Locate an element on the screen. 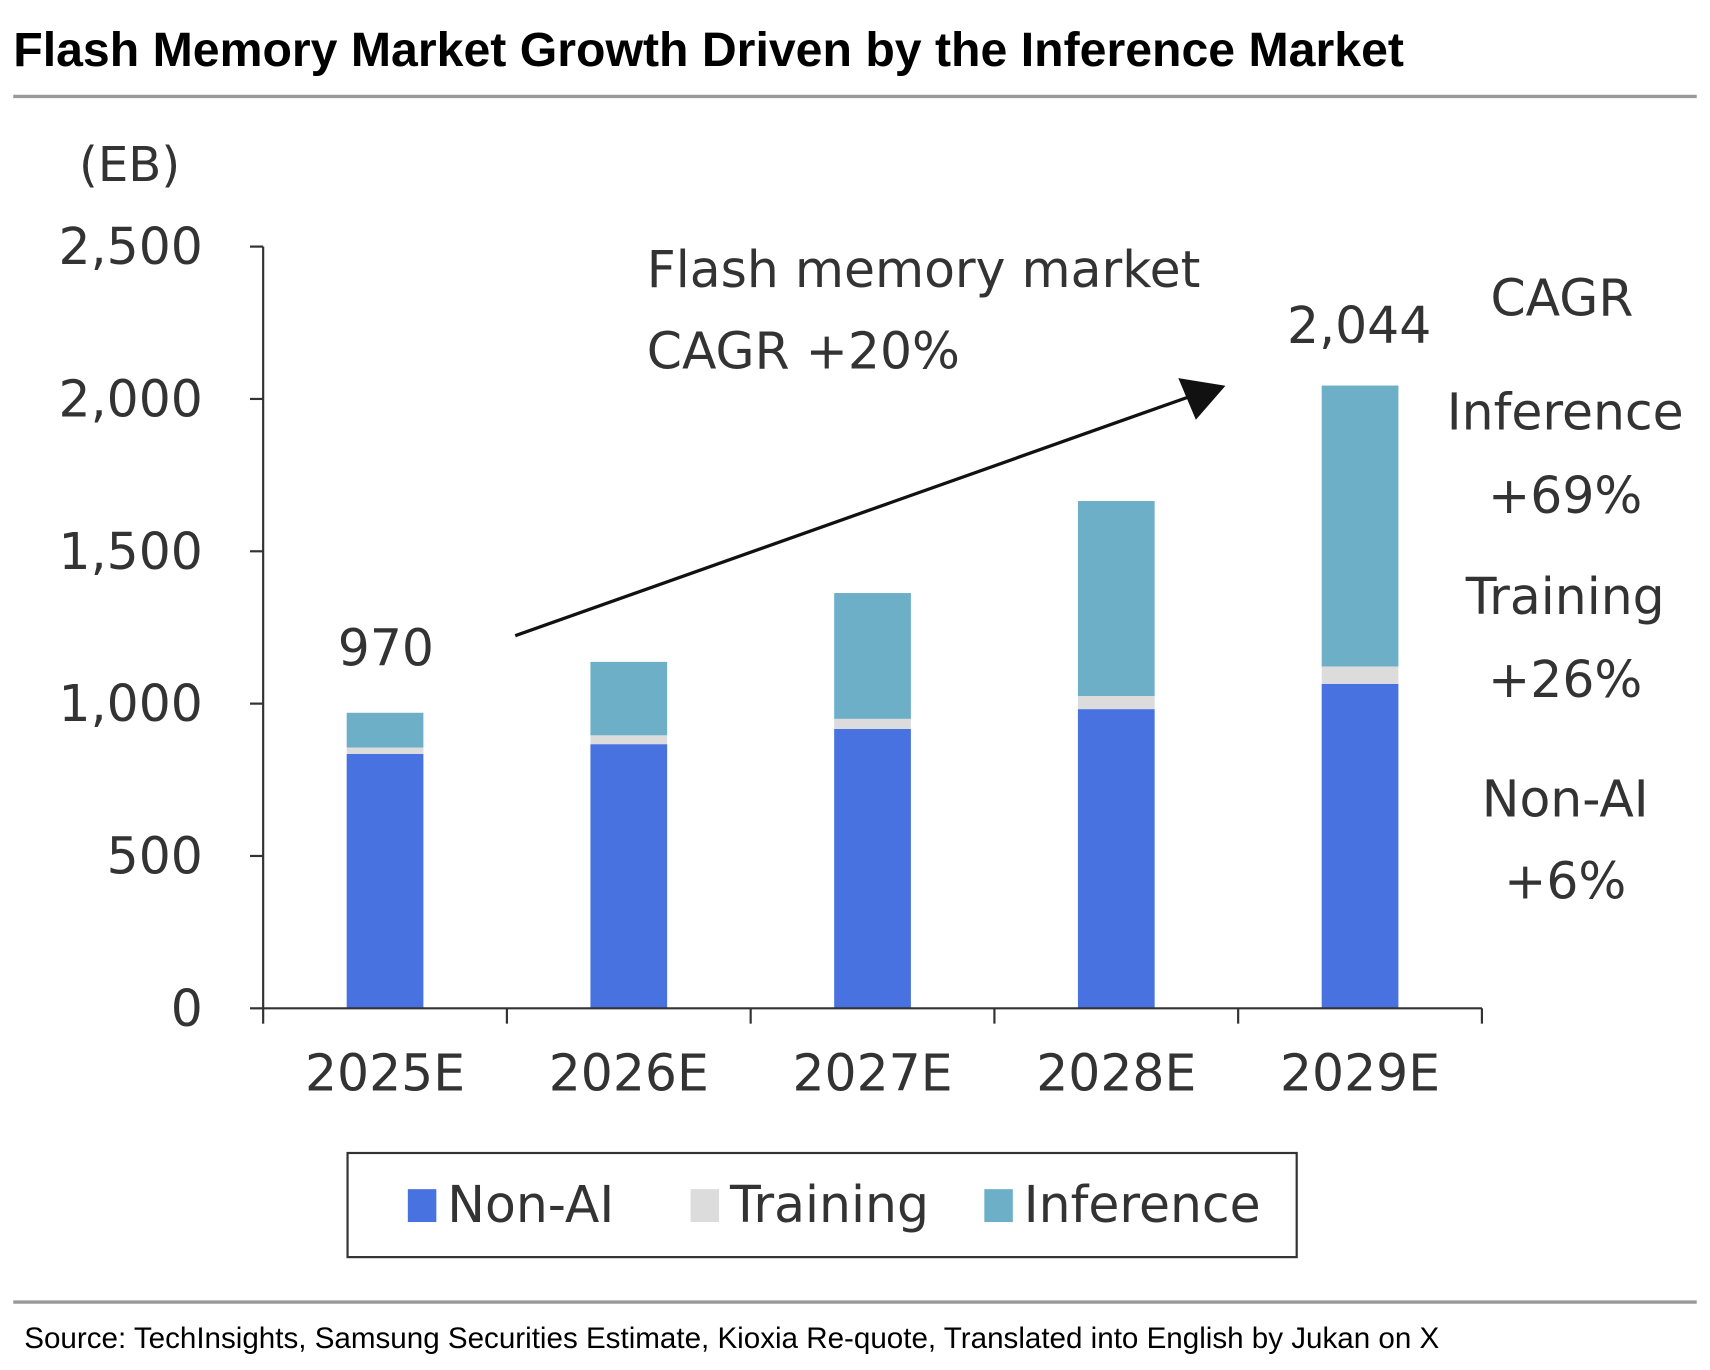 This screenshot has height=1370, width=1710. legend-swatch-inference is located at coordinates (998, 1206).